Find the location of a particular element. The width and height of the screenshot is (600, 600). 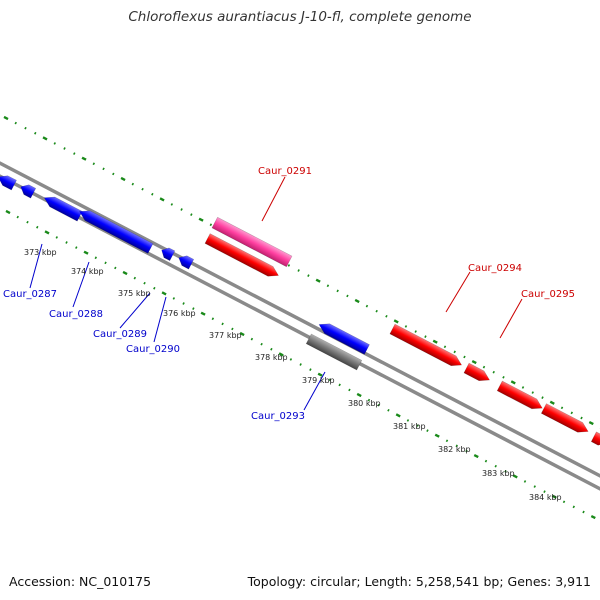

gene-arrow-forward is located at coordinates (241, 255).